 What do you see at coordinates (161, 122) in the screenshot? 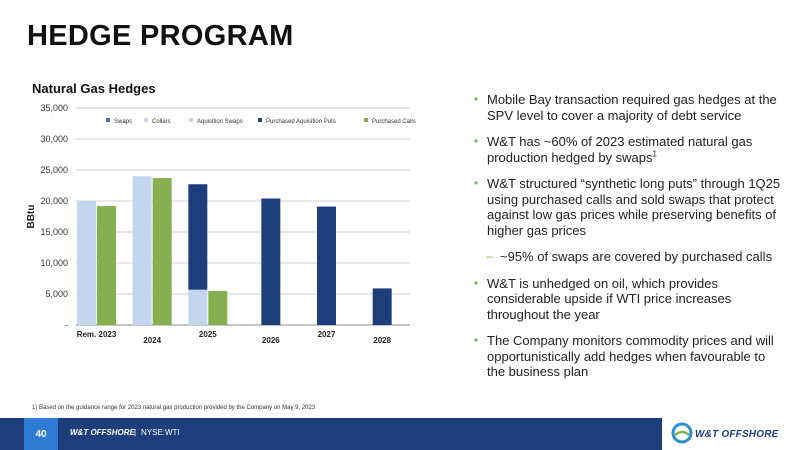
I see `legend-label: Collars` at bounding box center [161, 122].